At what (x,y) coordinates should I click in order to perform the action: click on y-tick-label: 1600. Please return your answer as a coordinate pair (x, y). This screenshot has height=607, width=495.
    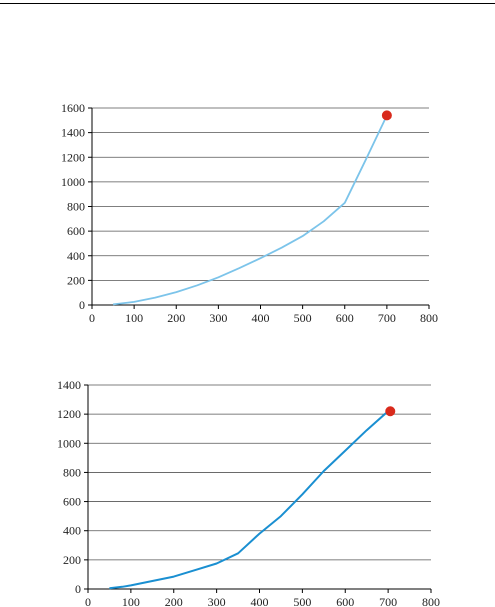
    Looking at the image, I should click on (73, 108).